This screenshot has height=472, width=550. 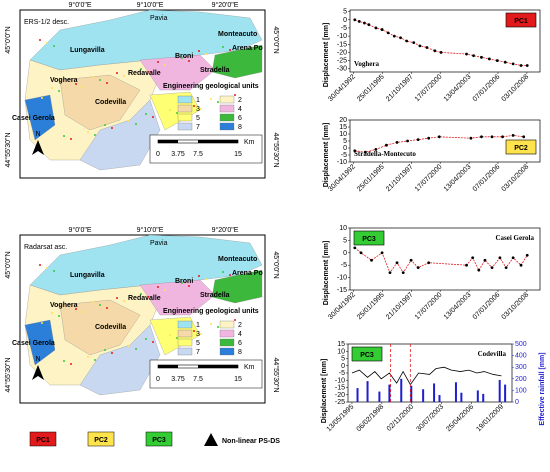 I want to click on lon-label: 9°0'0"E, so click(x=80, y=5).